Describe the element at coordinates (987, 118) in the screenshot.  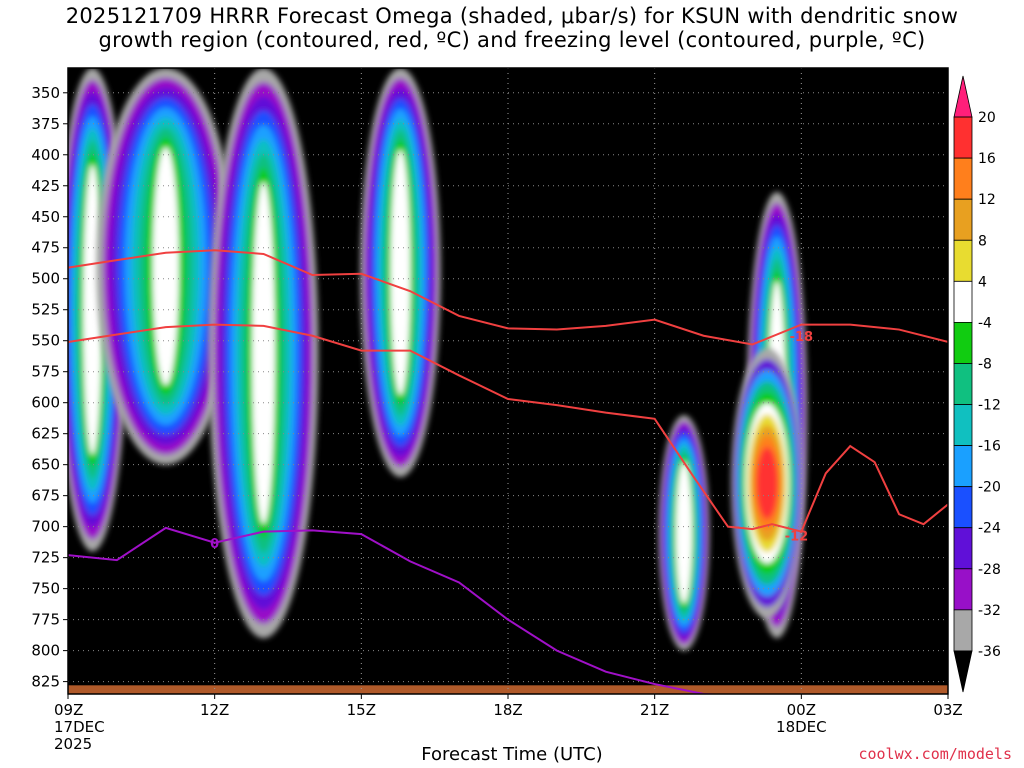
I see `colorbar-label-0: 20` at that location.